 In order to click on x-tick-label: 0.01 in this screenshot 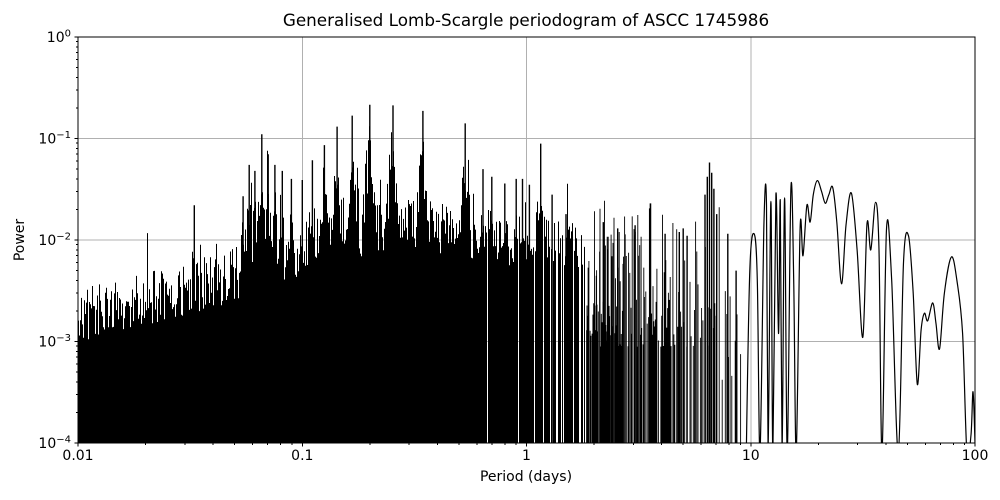, I will do `click(77, 456)`.